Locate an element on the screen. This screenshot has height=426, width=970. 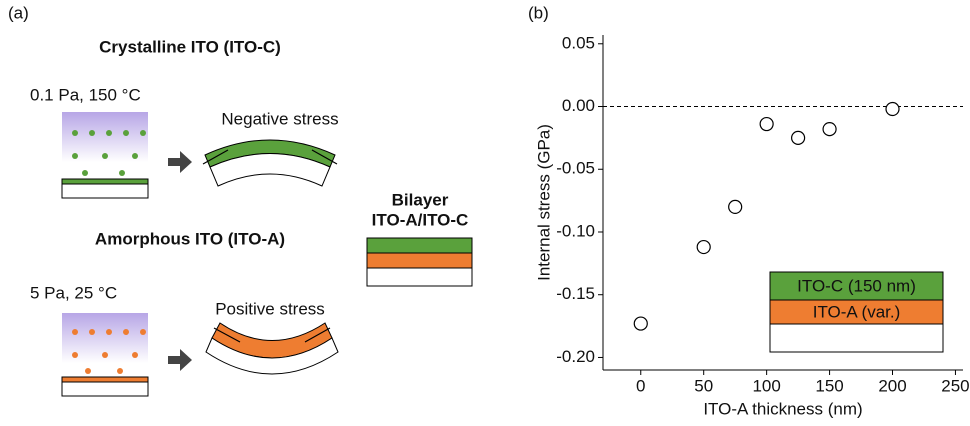
x-tick-label: 150 is located at coordinates (829, 385).